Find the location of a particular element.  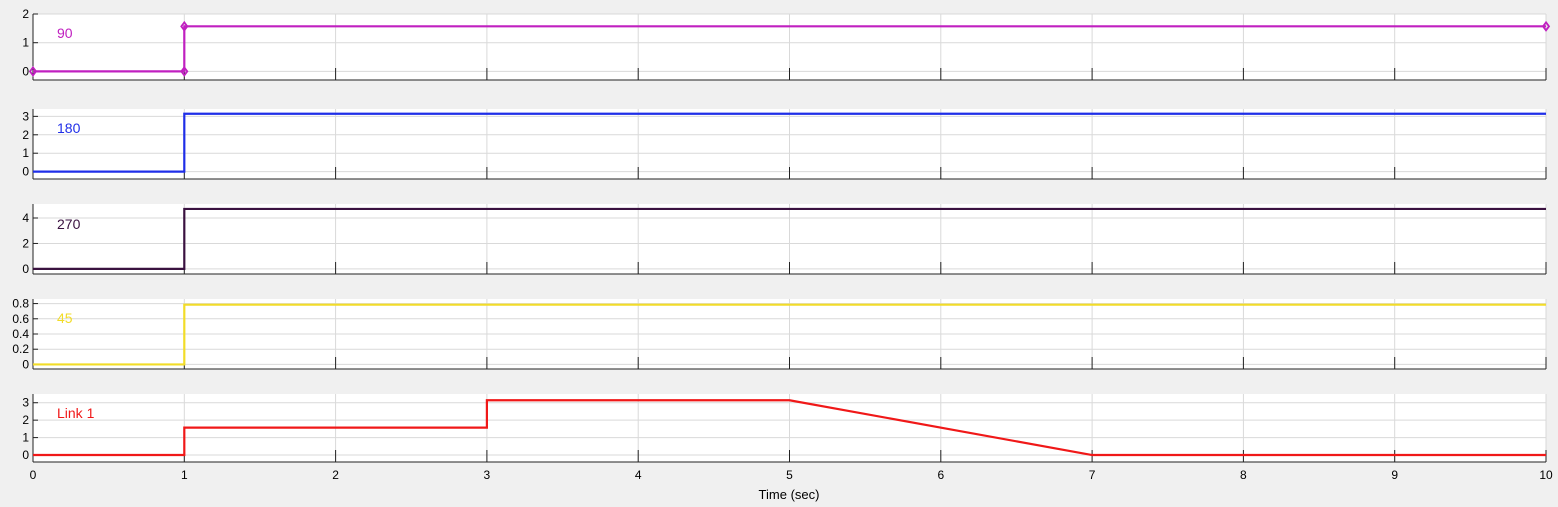

legend-label: 45 is located at coordinates (65, 318).